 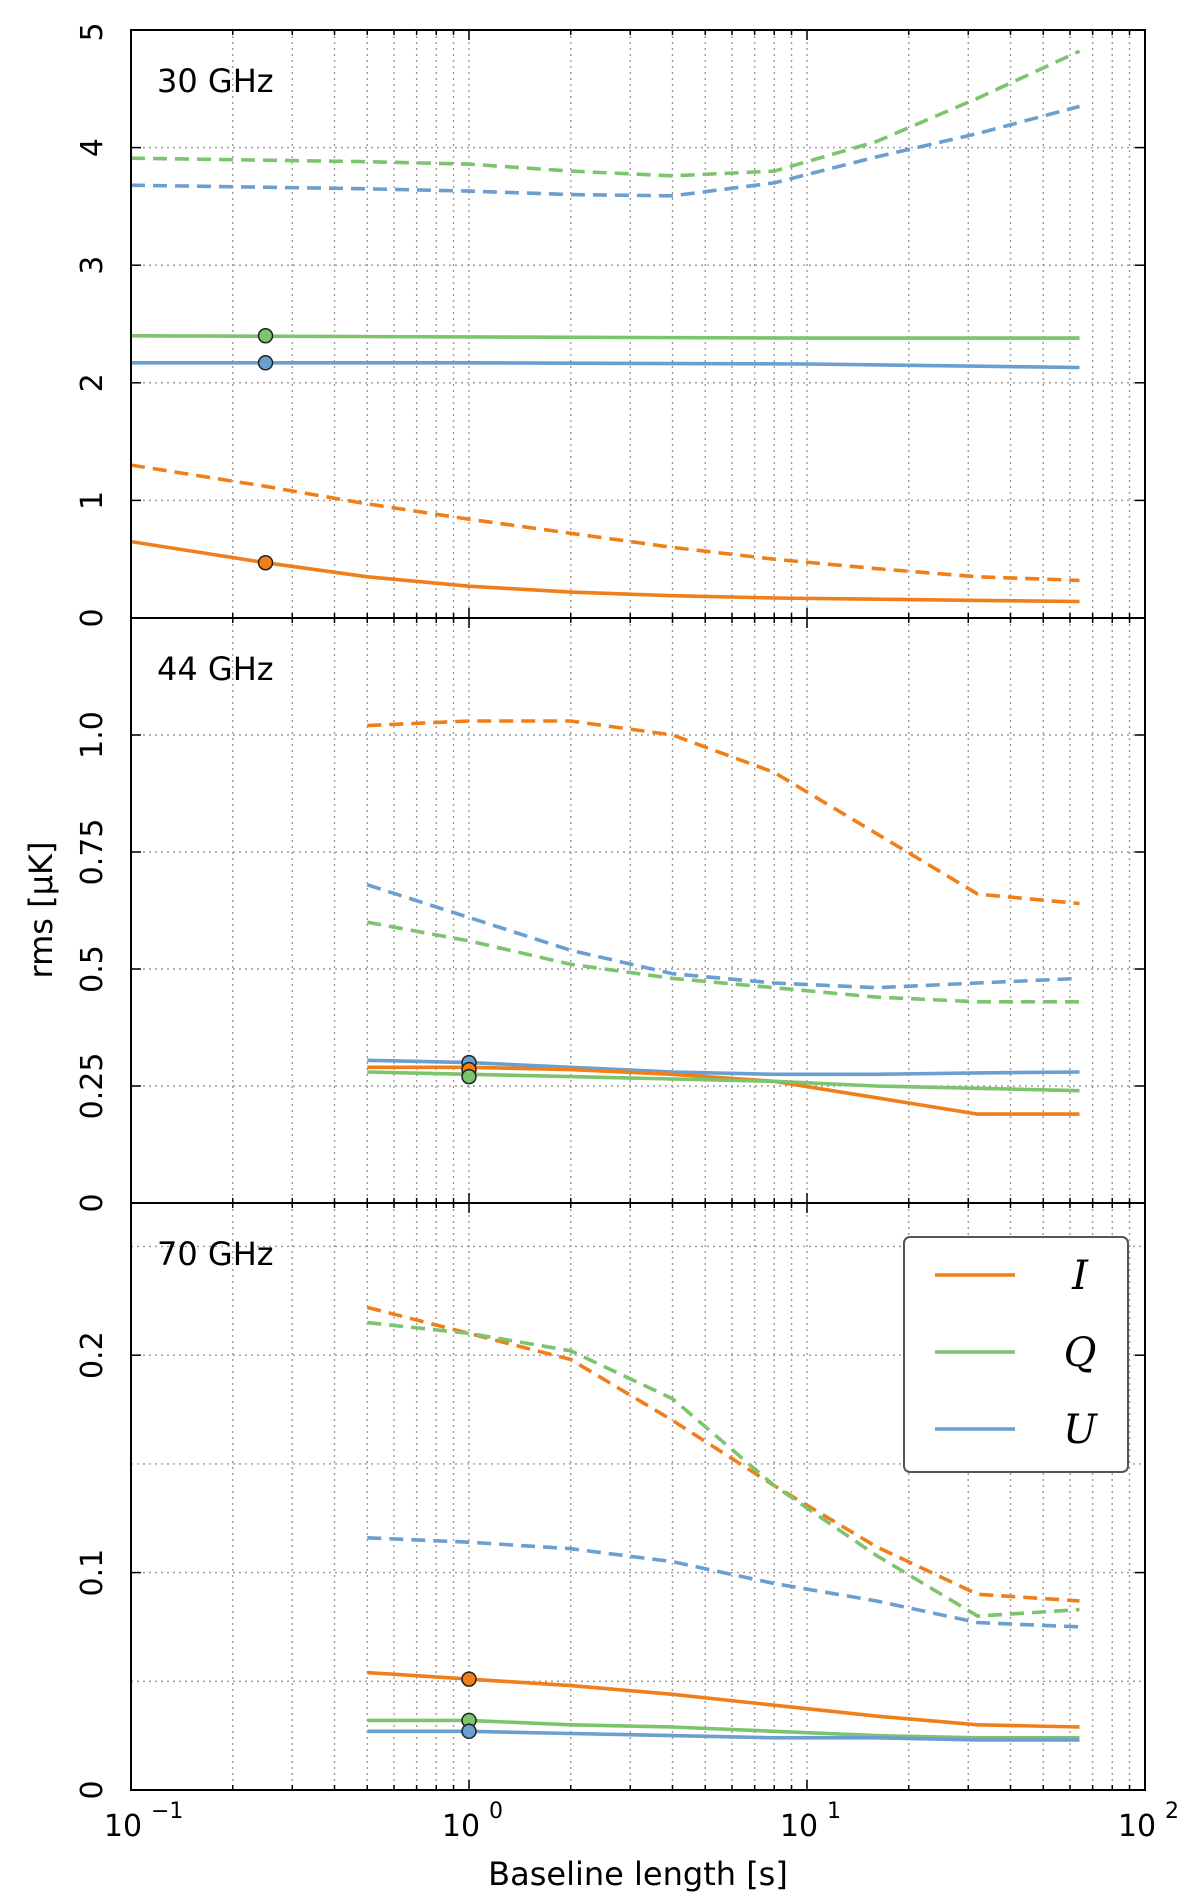 What do you see at coordinates (215, 1254) in the screenshot?
I see `panel-label: 70 GHz` at bounding box center [215, 1254].